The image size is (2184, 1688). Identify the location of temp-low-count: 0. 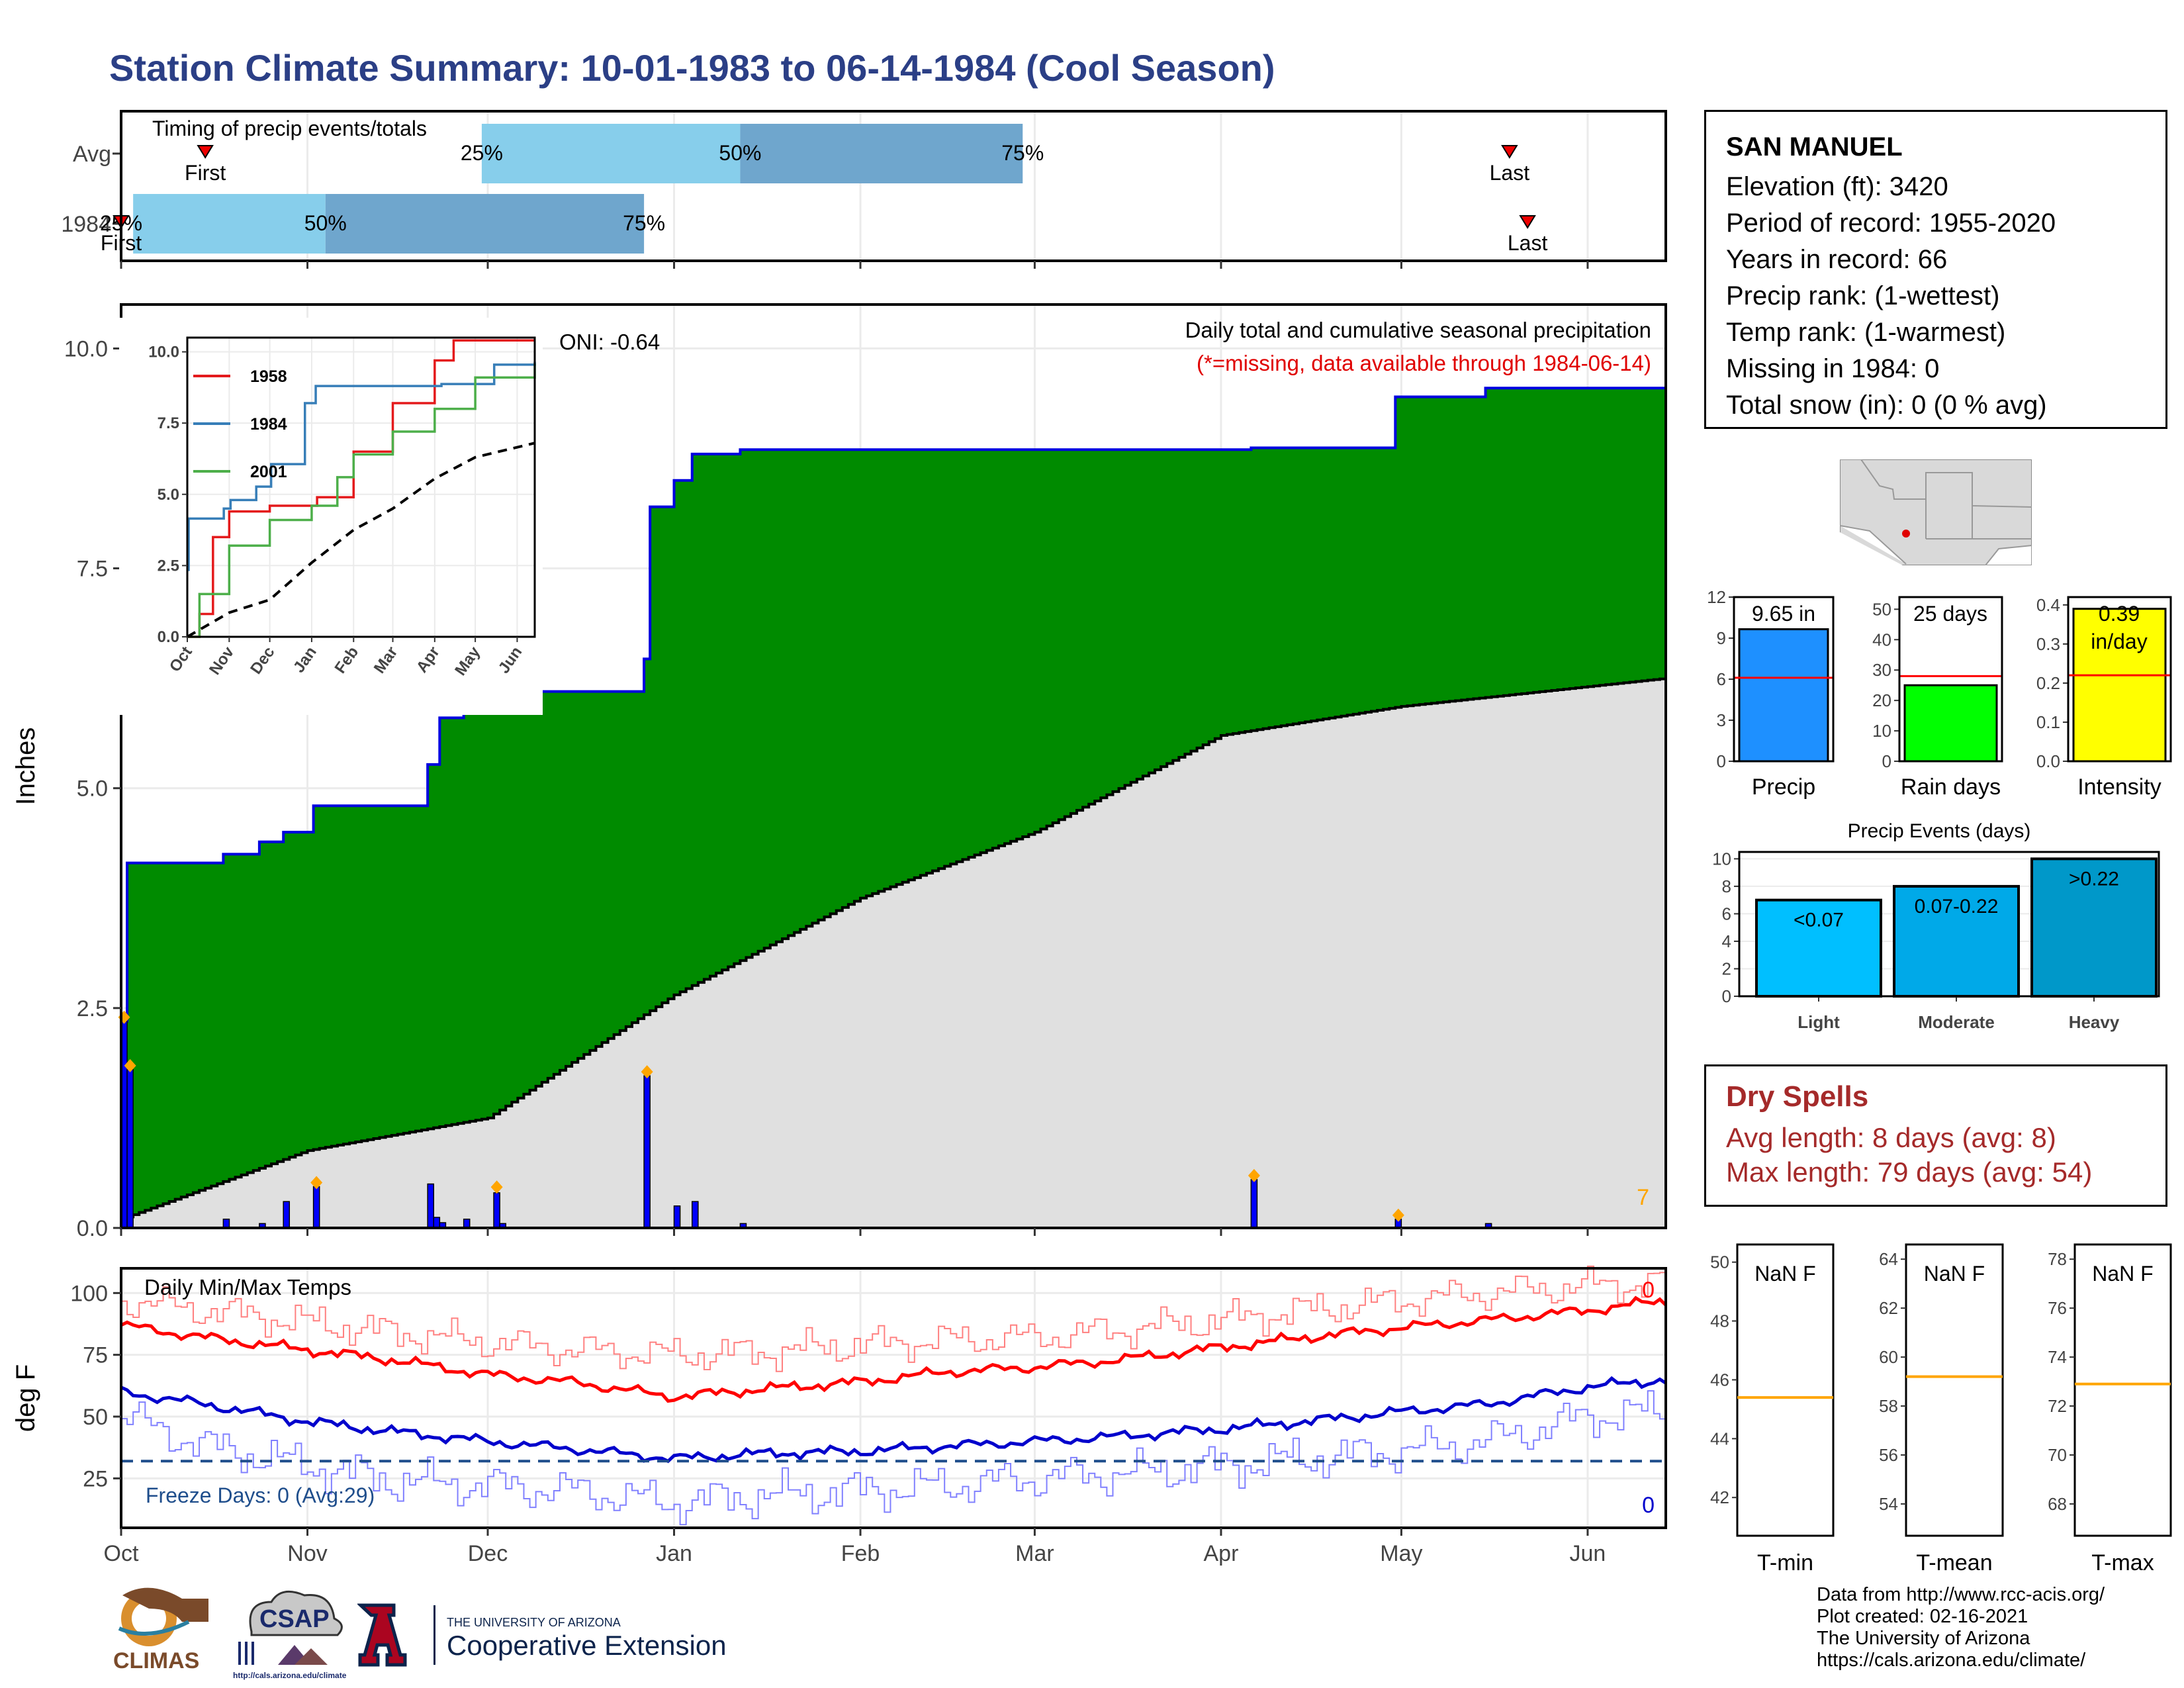
(1649, 1505).